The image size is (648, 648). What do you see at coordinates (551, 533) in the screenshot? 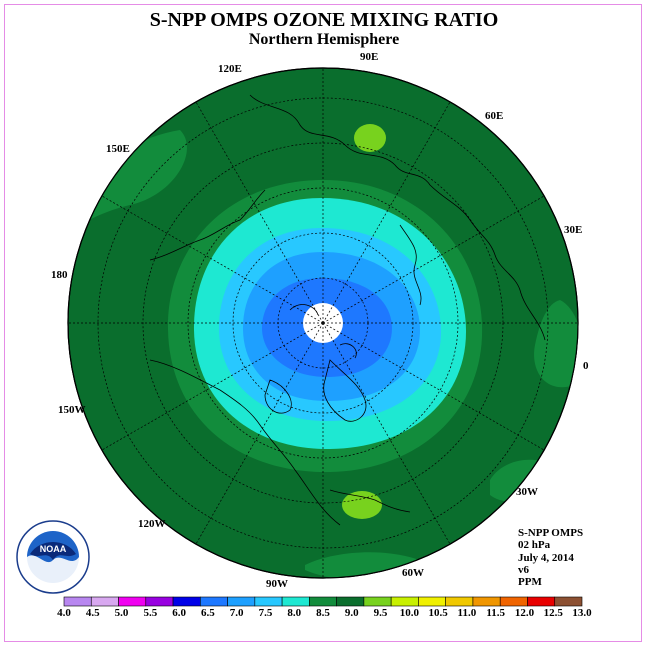
I see `info-instrument: S-NPP OMPS` at bounding box center [551, 533].